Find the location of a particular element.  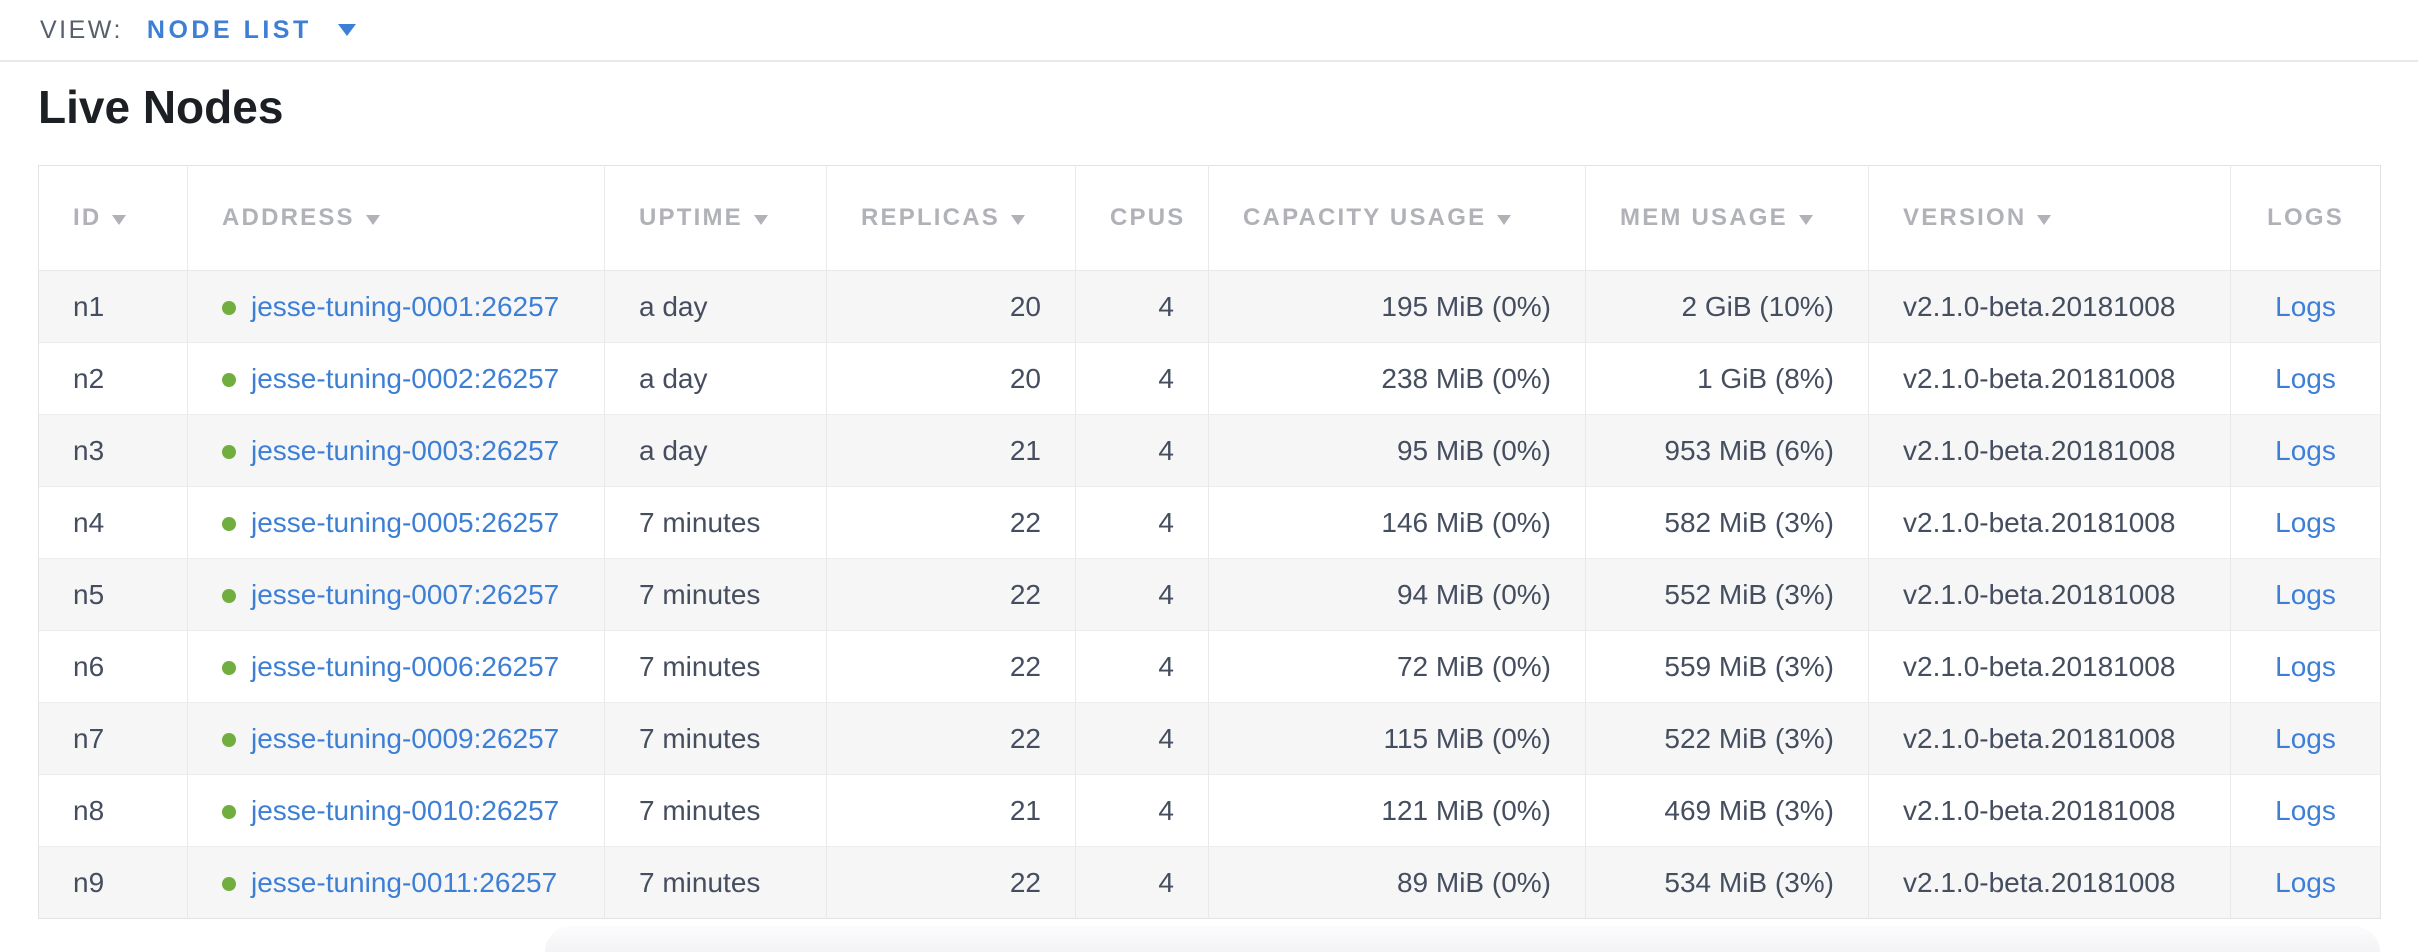

view-select-dropdown: NODE LIST is located at coordinates (251, 30).